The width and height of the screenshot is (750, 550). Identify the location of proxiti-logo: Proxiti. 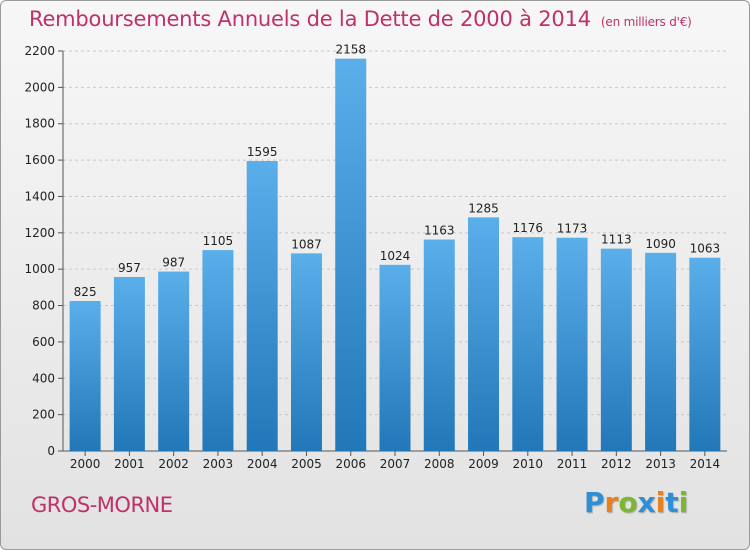
(636, 502).